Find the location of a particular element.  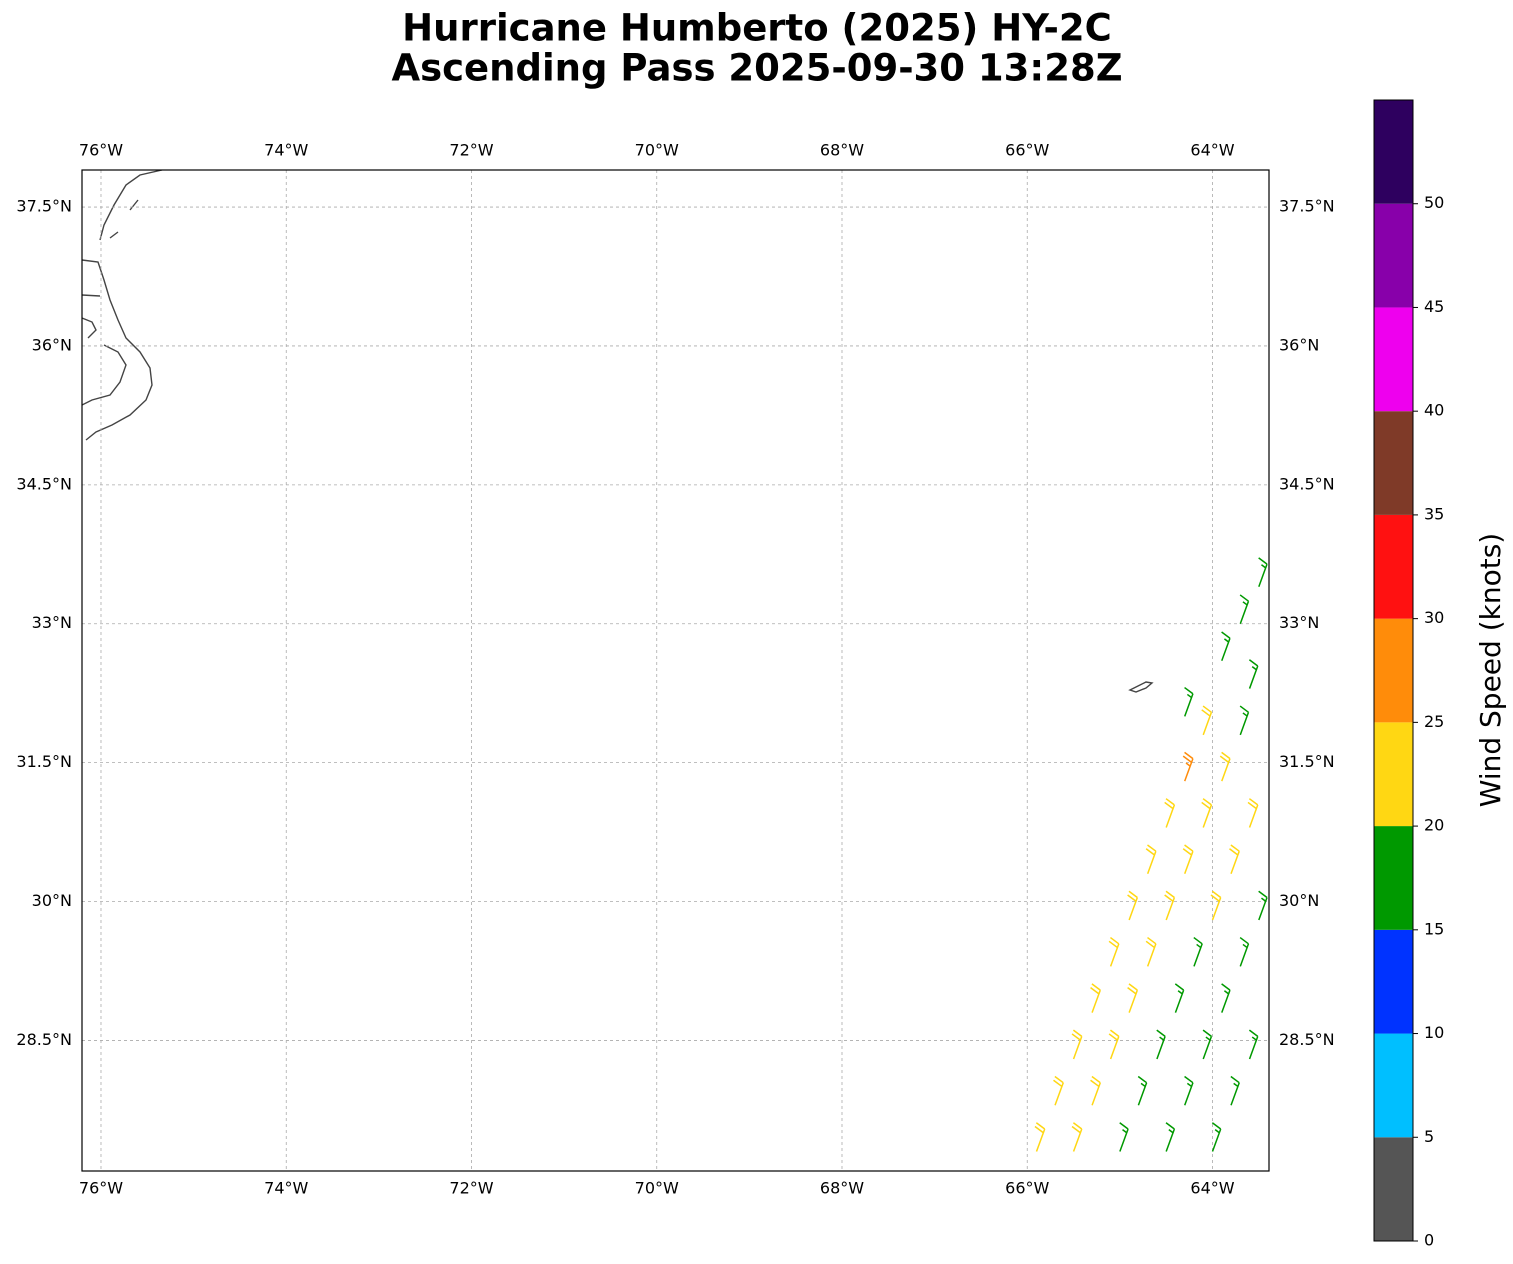

colorbar-tick-label: 5 is located at coordinates (1429, 1136).